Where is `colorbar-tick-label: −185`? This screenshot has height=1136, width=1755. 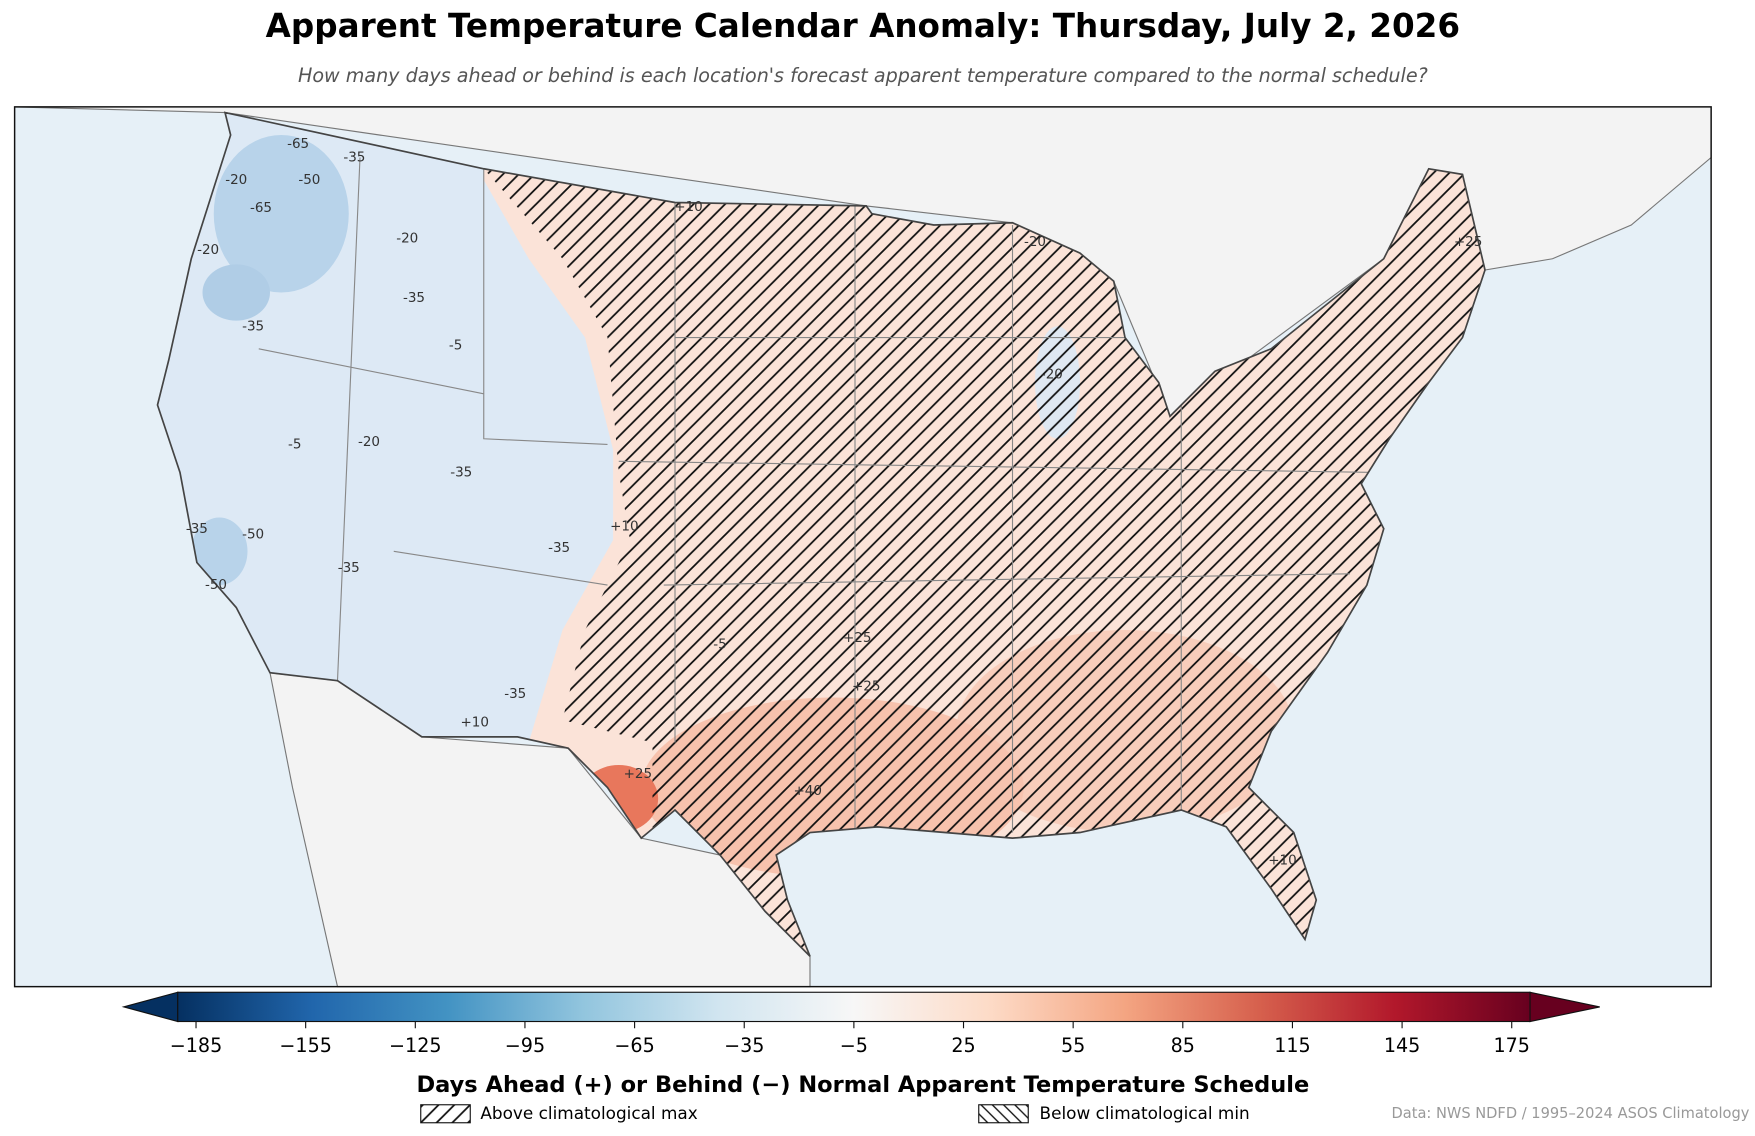 colorbar-tick-label: −185 is located at coordinates (196, 1045).